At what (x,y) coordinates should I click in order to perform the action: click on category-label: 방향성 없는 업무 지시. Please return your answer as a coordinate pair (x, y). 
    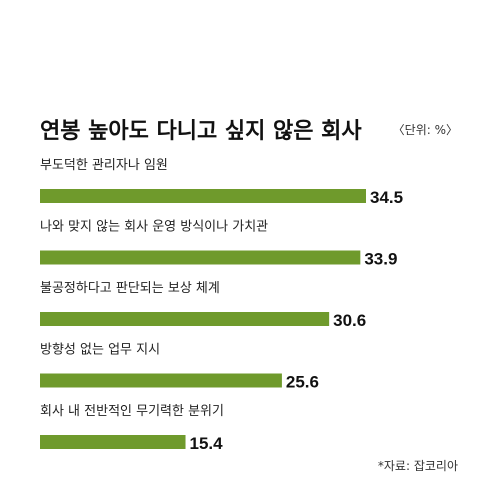
    Looking at the image, I should click on (100, 350).